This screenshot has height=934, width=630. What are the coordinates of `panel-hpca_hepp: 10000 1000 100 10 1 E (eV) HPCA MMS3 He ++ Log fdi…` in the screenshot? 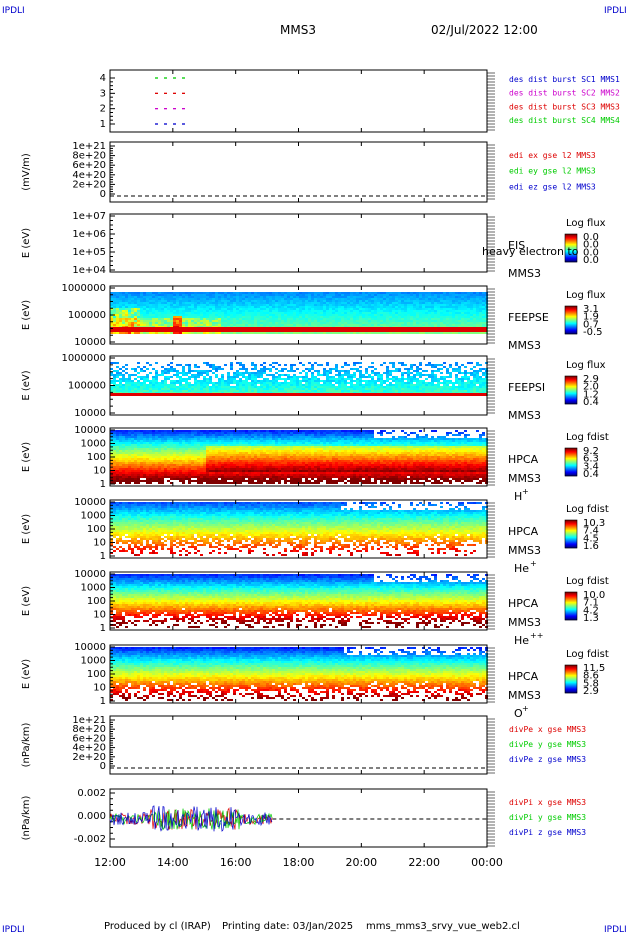 It's located at (315, 608).